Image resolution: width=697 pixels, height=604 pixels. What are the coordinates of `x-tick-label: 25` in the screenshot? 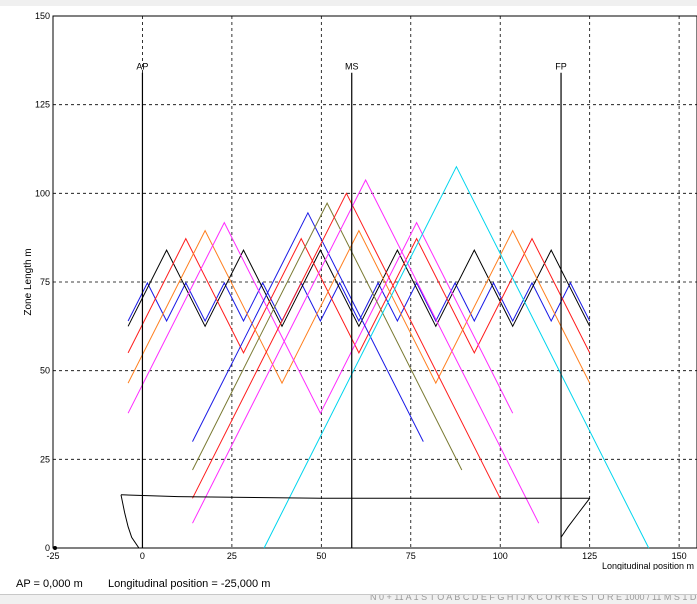 It's located at (232, 556).